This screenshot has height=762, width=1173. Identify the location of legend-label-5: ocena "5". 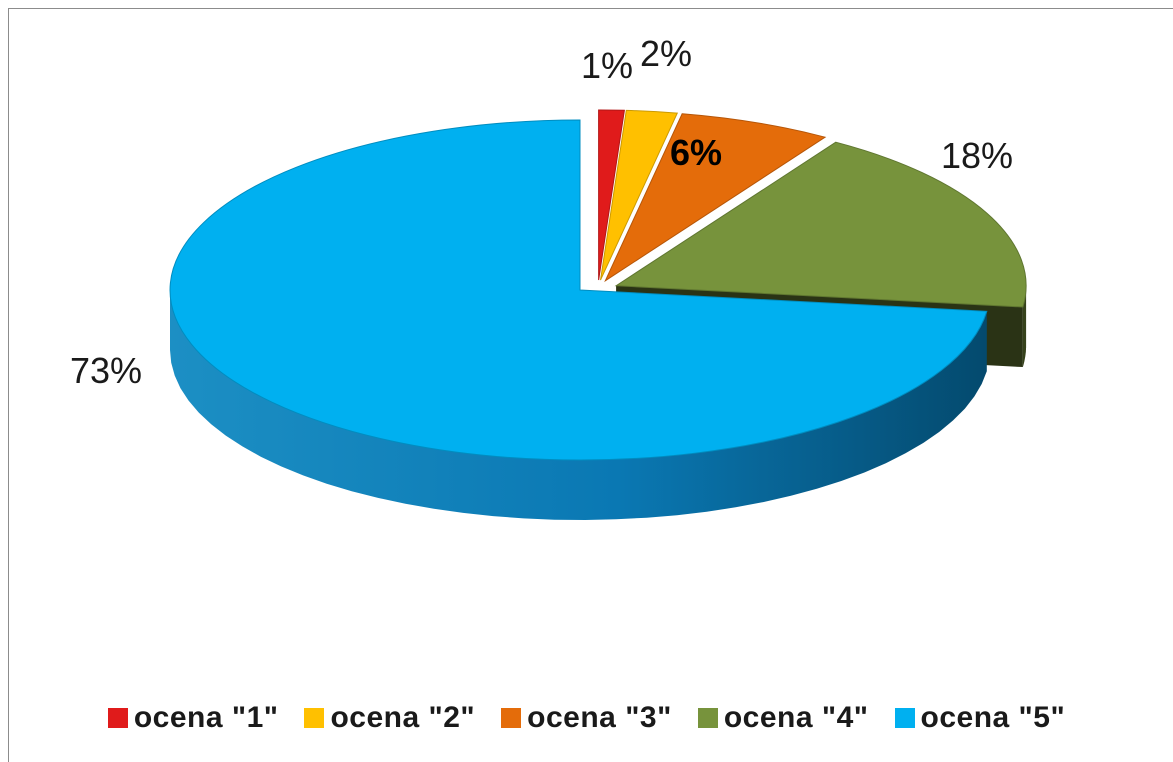
(993, 717).